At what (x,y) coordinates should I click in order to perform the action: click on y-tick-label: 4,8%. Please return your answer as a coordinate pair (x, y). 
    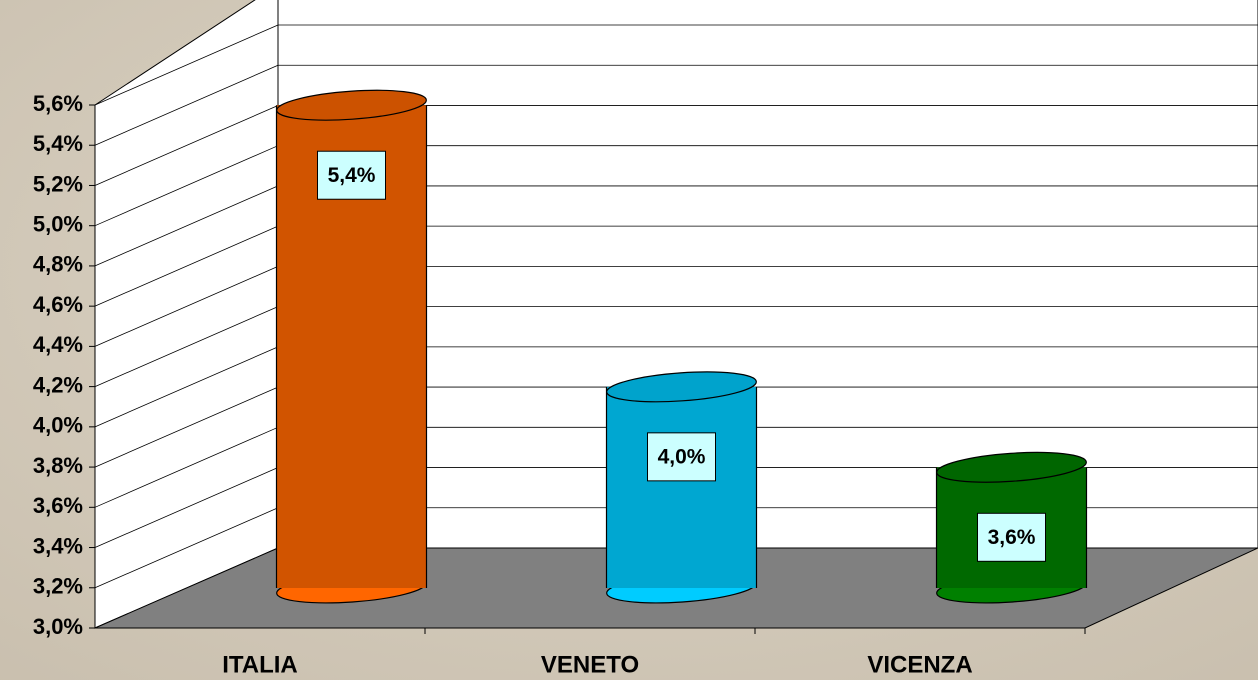
    Looking at the image, I should click on (58, 264).